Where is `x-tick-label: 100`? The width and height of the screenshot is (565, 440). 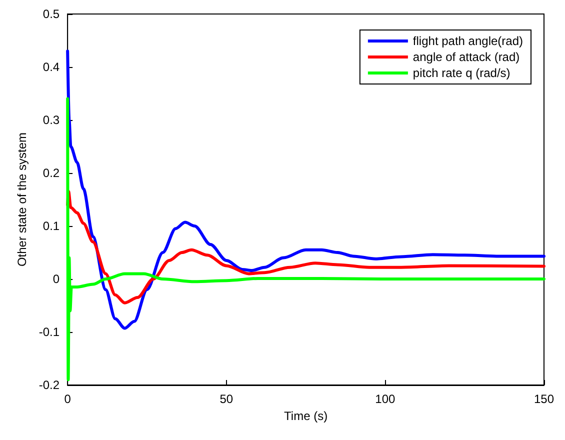
x-tick-label: 100 is located at coordinates (385, 399).